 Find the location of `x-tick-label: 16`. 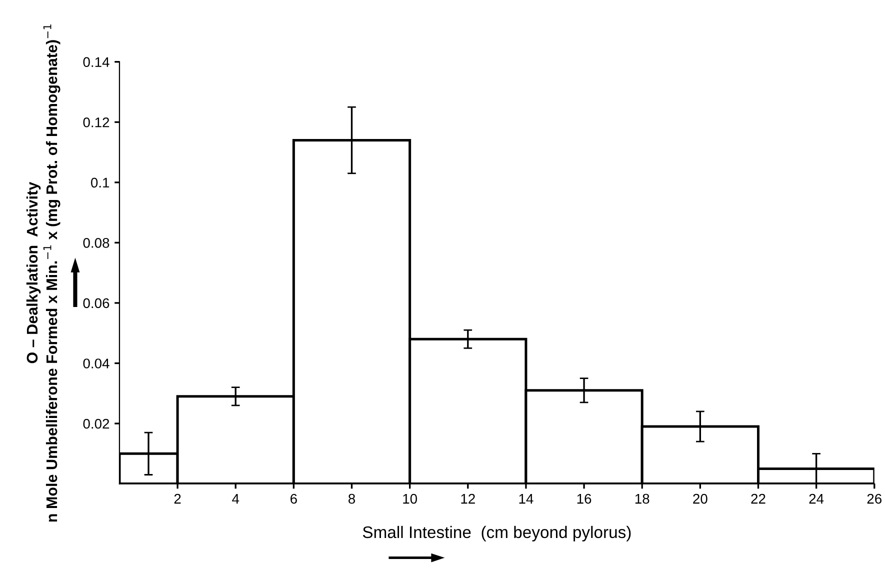

x-tick-label: 16 is located at coordinates (584, 499).